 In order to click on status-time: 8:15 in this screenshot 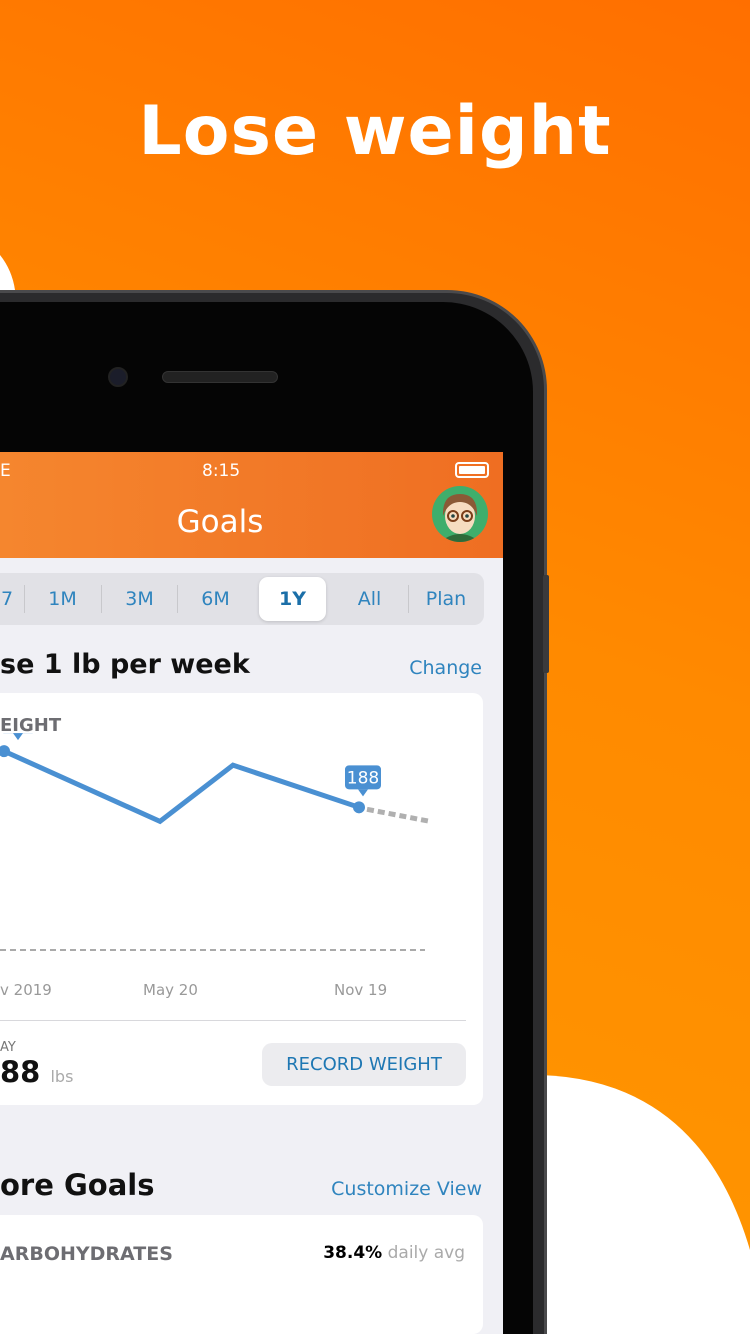, I will do `click(221, 471)`.